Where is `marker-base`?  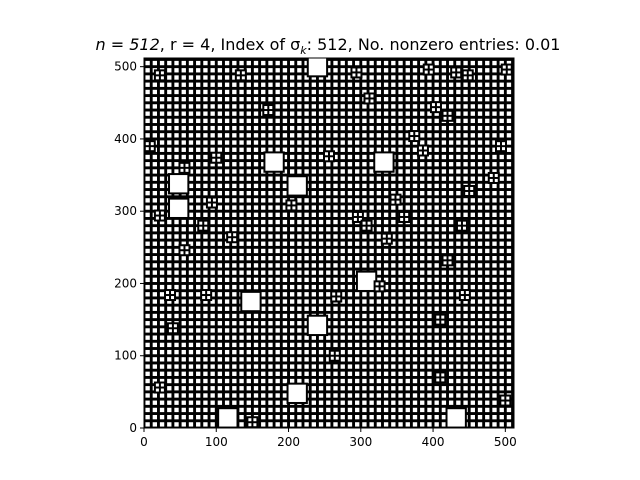
marker-base is located at coordinates (379, 286).